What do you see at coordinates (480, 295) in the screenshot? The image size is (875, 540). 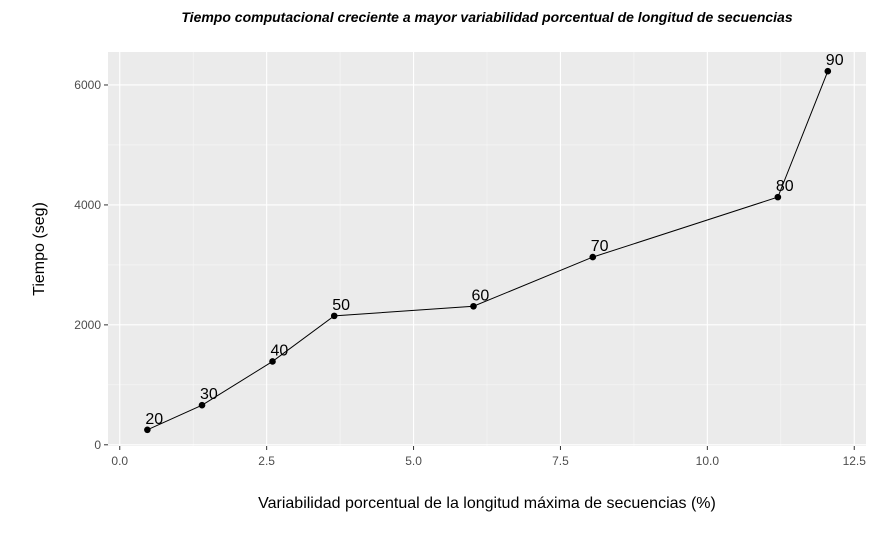 I see `data-label: 60` at bounding box center [480, 295].